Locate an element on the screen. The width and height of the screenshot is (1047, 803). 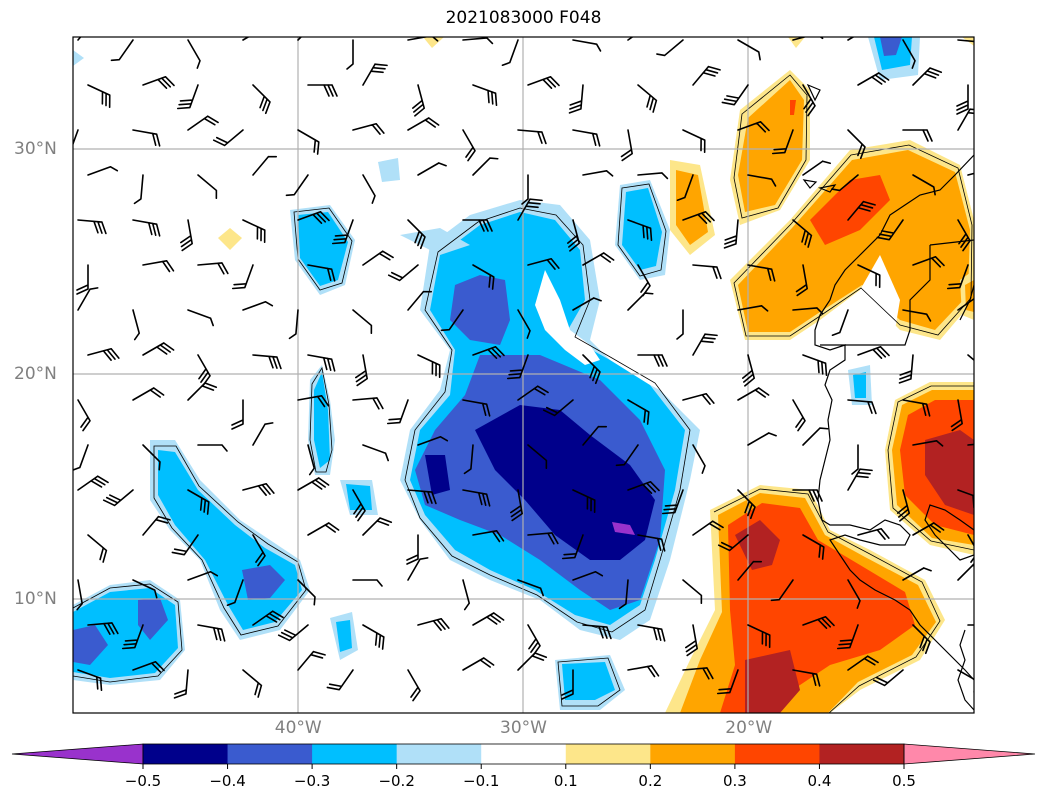
contour-pos-small-c is located at coordinates (433, 42).